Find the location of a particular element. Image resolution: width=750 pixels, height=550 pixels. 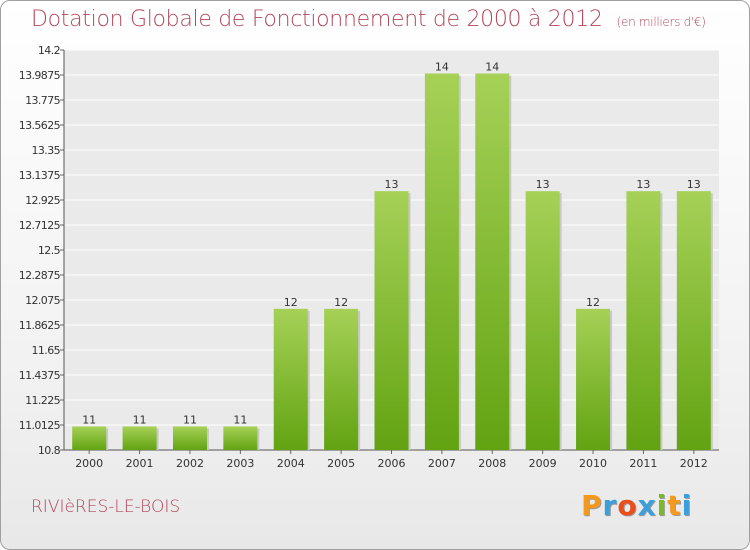

y-tick-label: 14.2 is located at coordinates (49, 50).